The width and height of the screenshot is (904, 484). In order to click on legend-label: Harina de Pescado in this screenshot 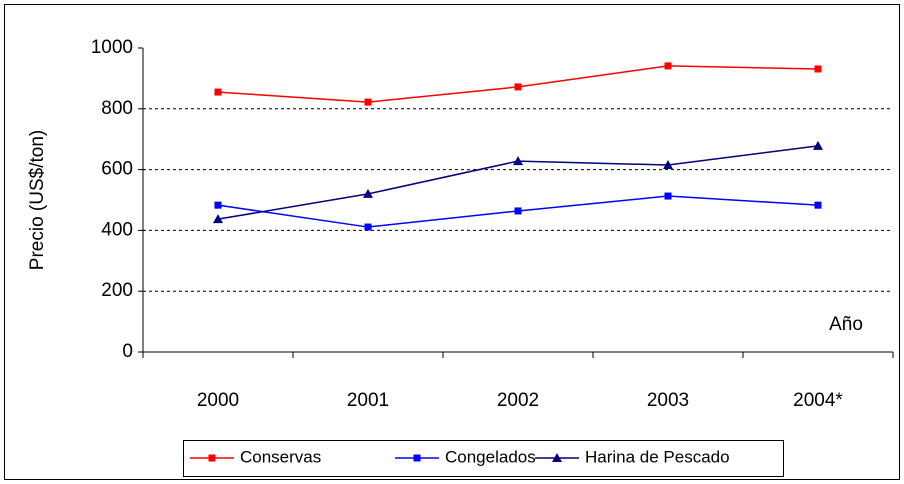, I will do `click(657, 456)`.